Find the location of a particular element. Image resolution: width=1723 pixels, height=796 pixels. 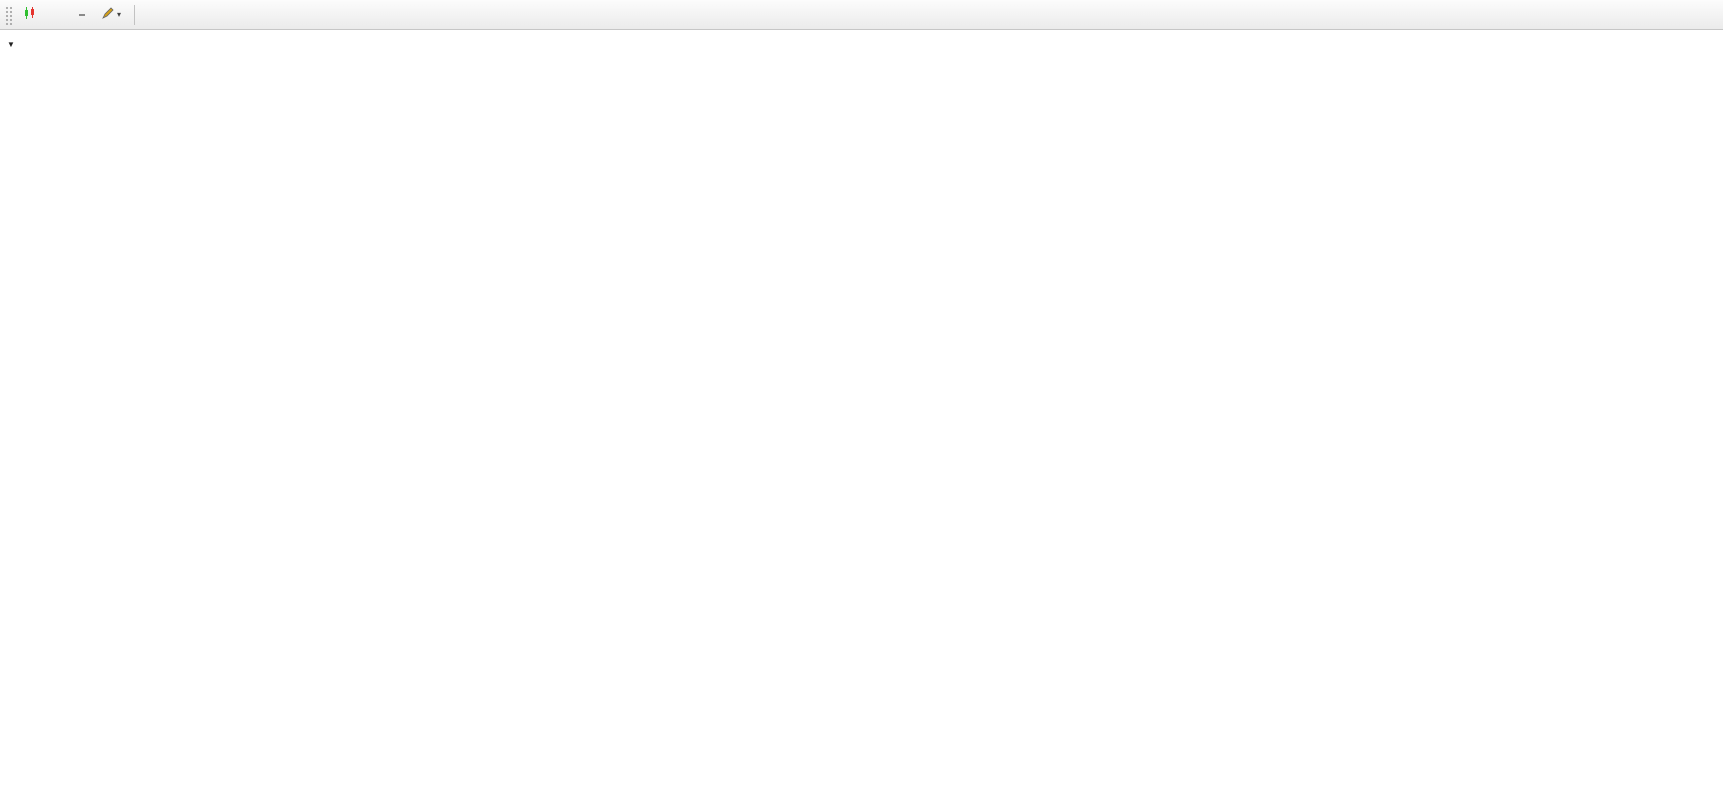

macd-indicator-label is located at coordinates (12, 506).